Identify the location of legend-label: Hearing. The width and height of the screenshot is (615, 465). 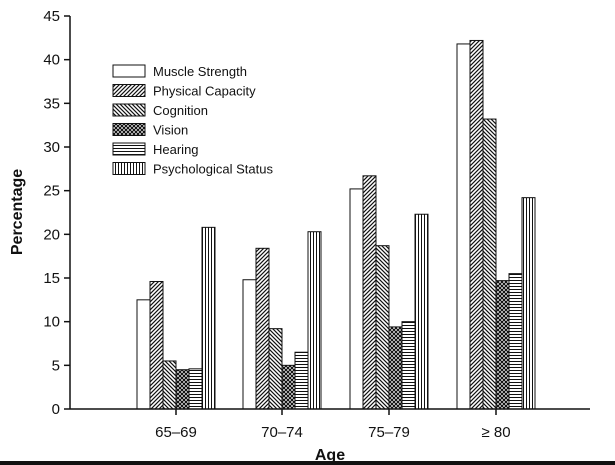
(176, 149).